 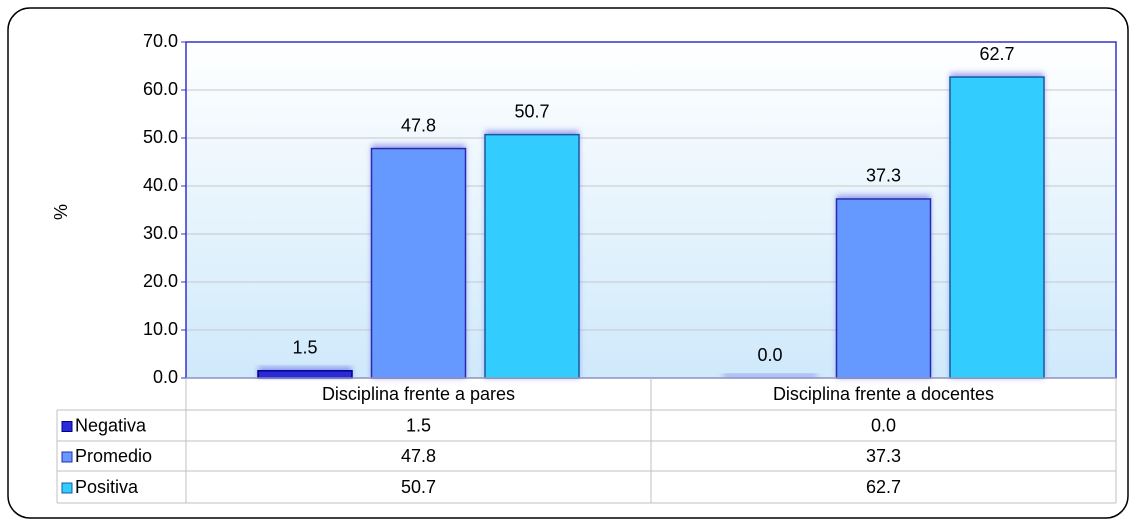 I want to click on table-cell: 1.5, so click(x=418, y=425).